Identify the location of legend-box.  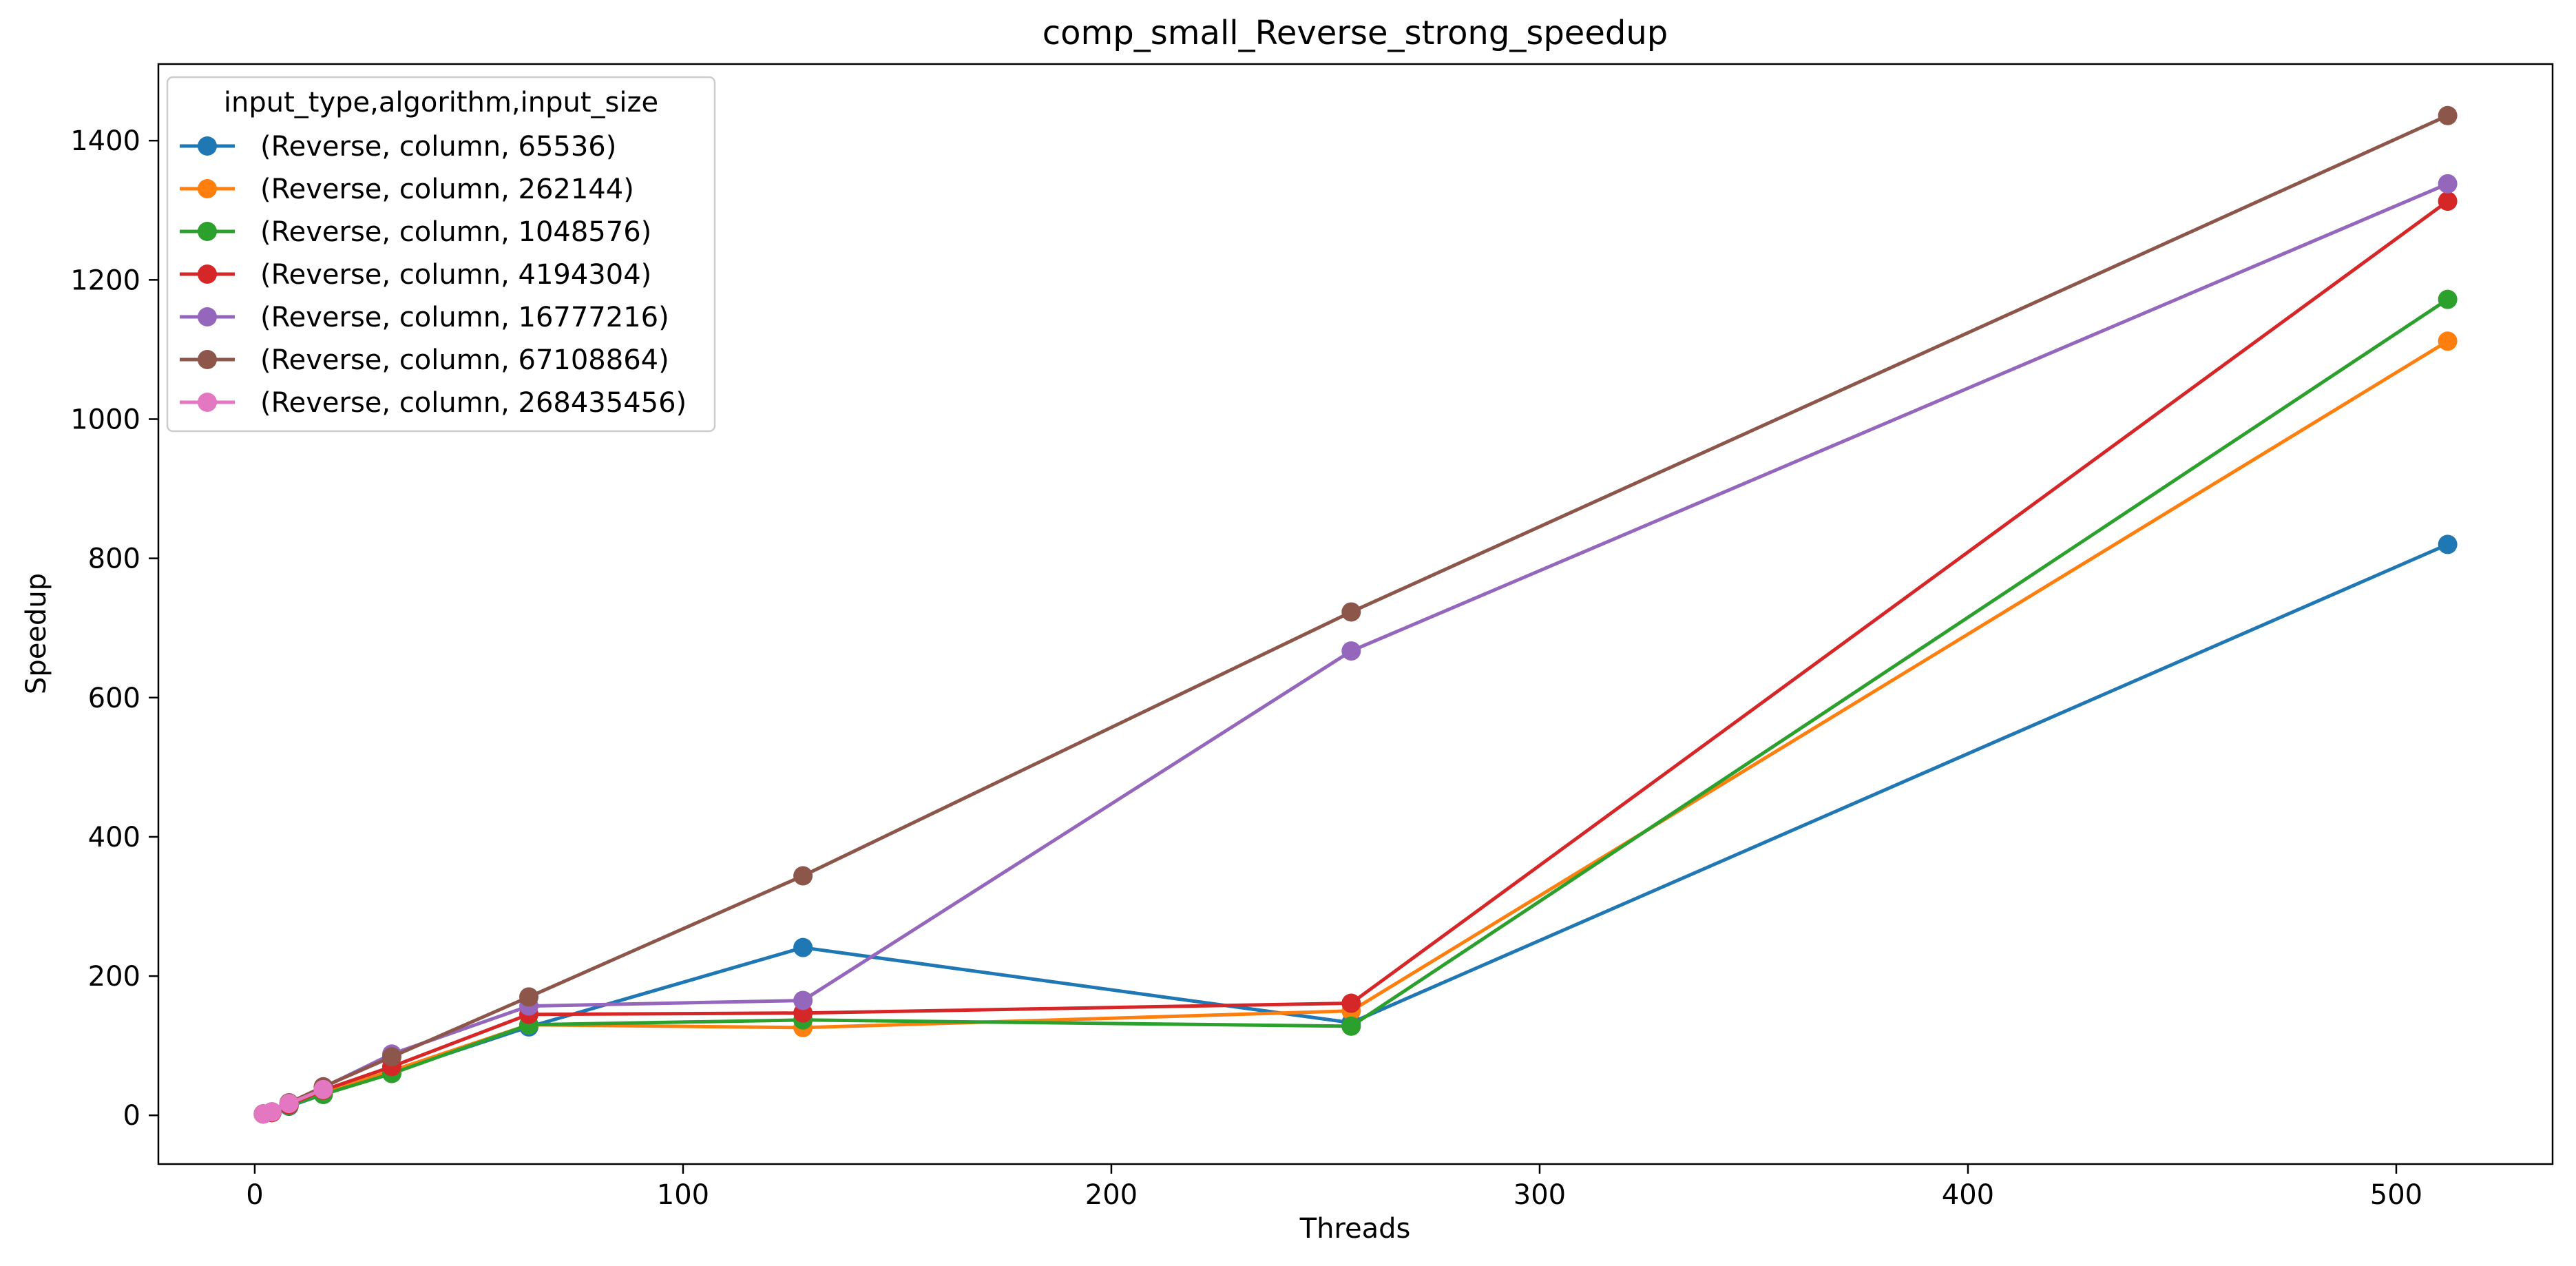
(441, 254).